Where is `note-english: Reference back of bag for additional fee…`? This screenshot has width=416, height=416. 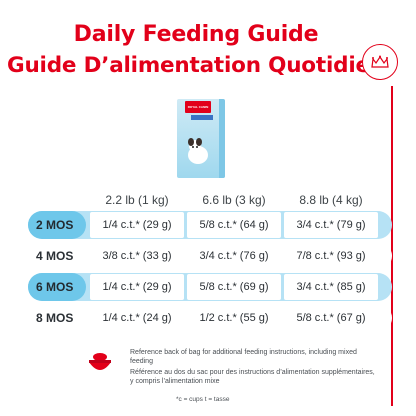 note-english: Reference back of bag for additional fee… is located at coordinates (243, 357).